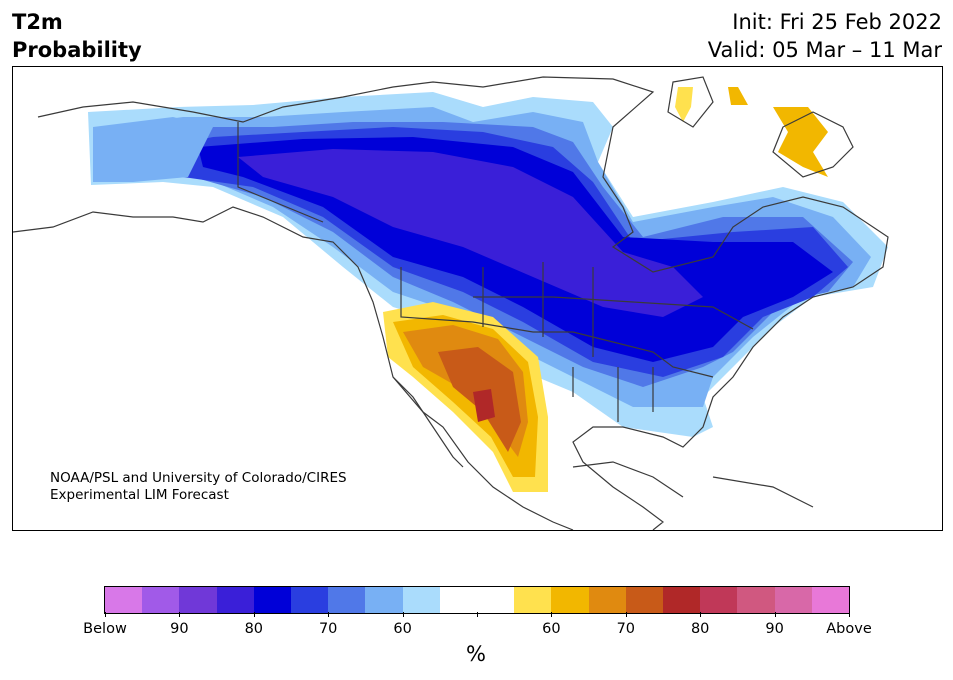 The height and width of the screenshot is (680, 953). Describe the element at coordinates (77, 50) in the screenshot. I see `title-quantity: Probability` at that location.